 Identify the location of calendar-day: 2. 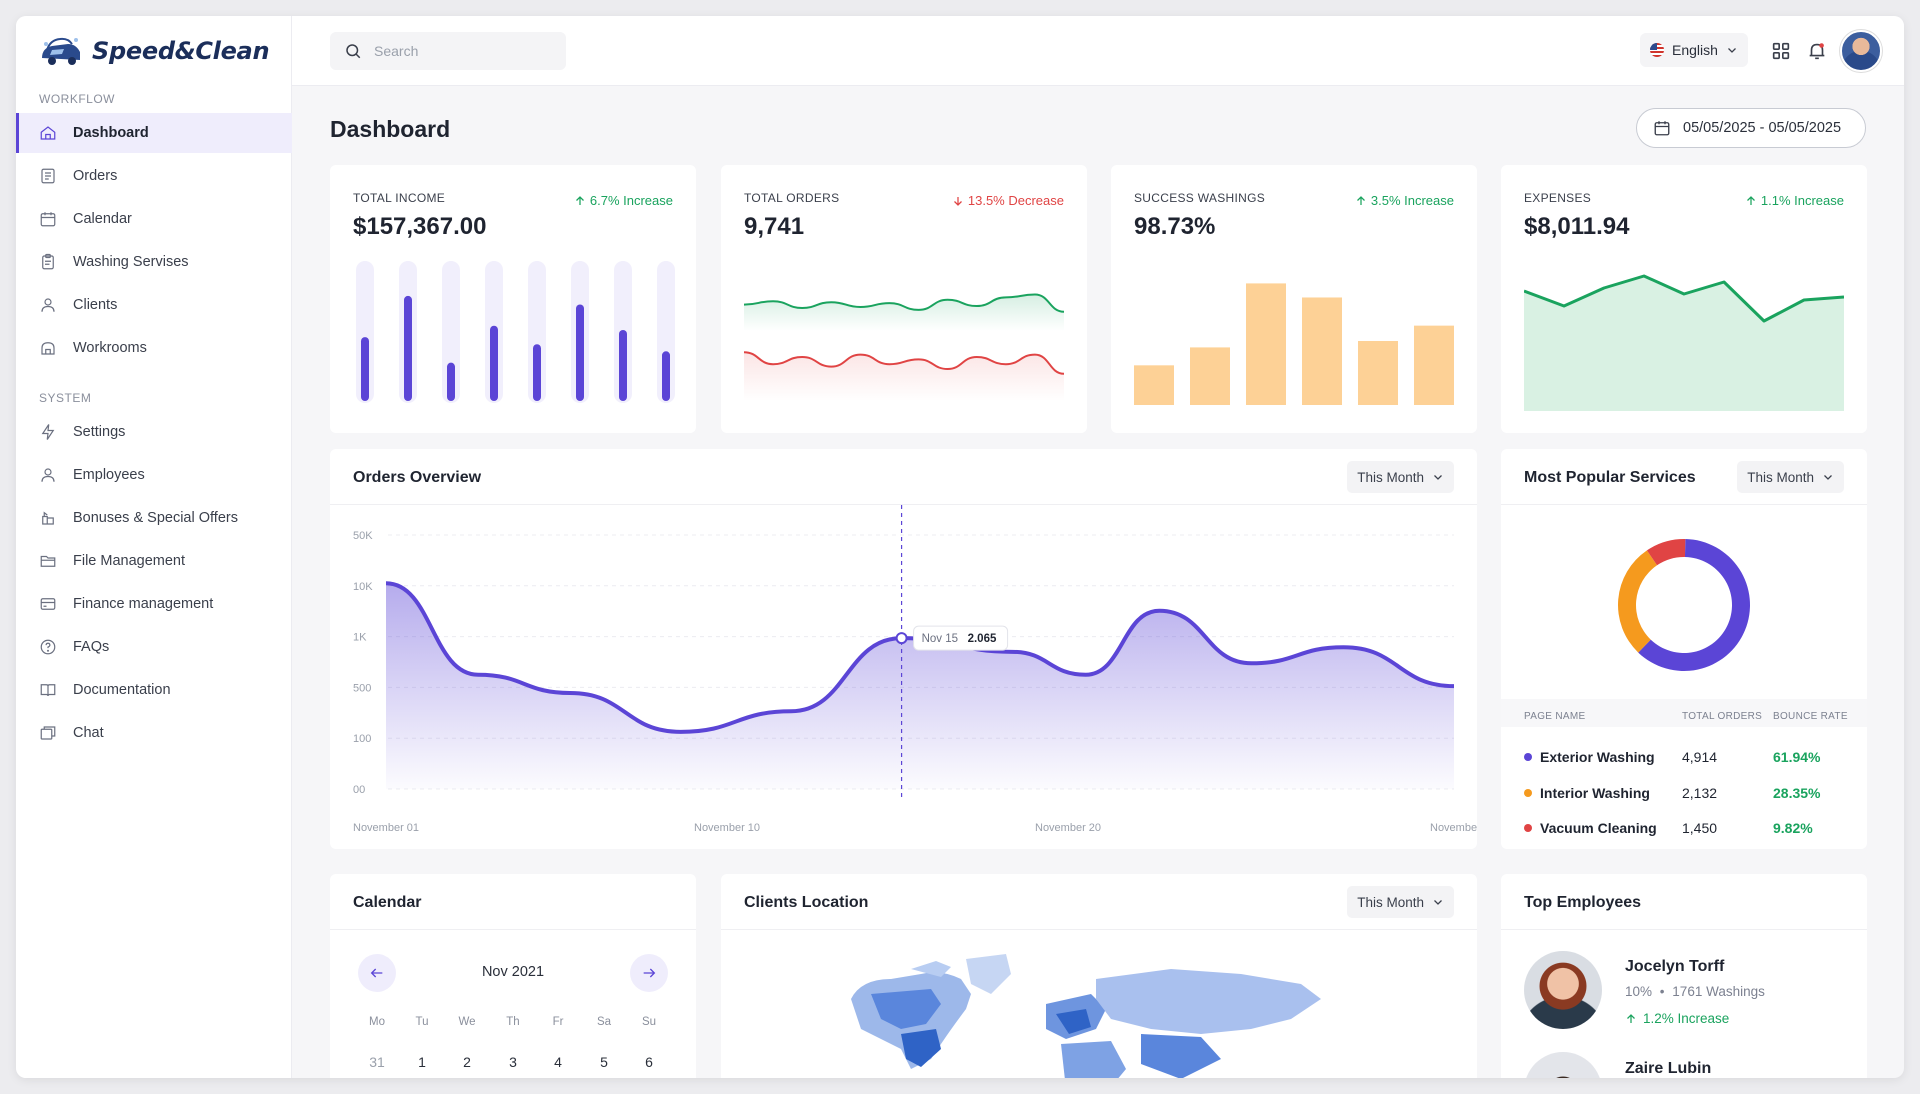
(467, 1062).